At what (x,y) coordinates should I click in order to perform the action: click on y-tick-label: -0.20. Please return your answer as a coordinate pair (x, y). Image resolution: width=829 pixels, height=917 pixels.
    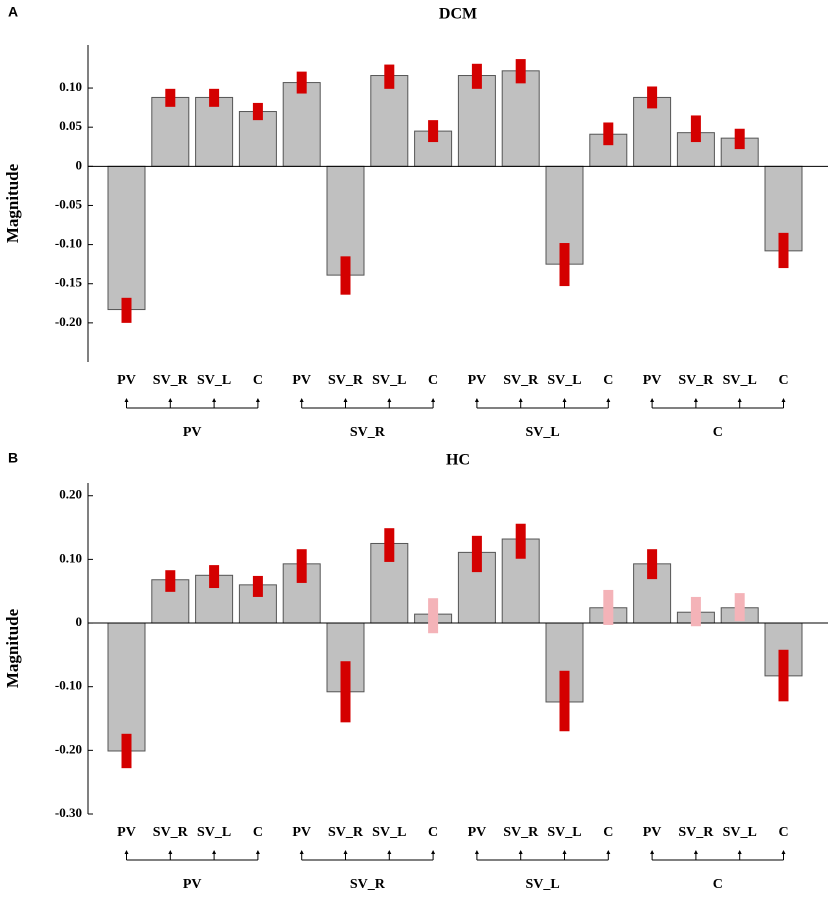
    Looking at the image, I should click on (68, 321).